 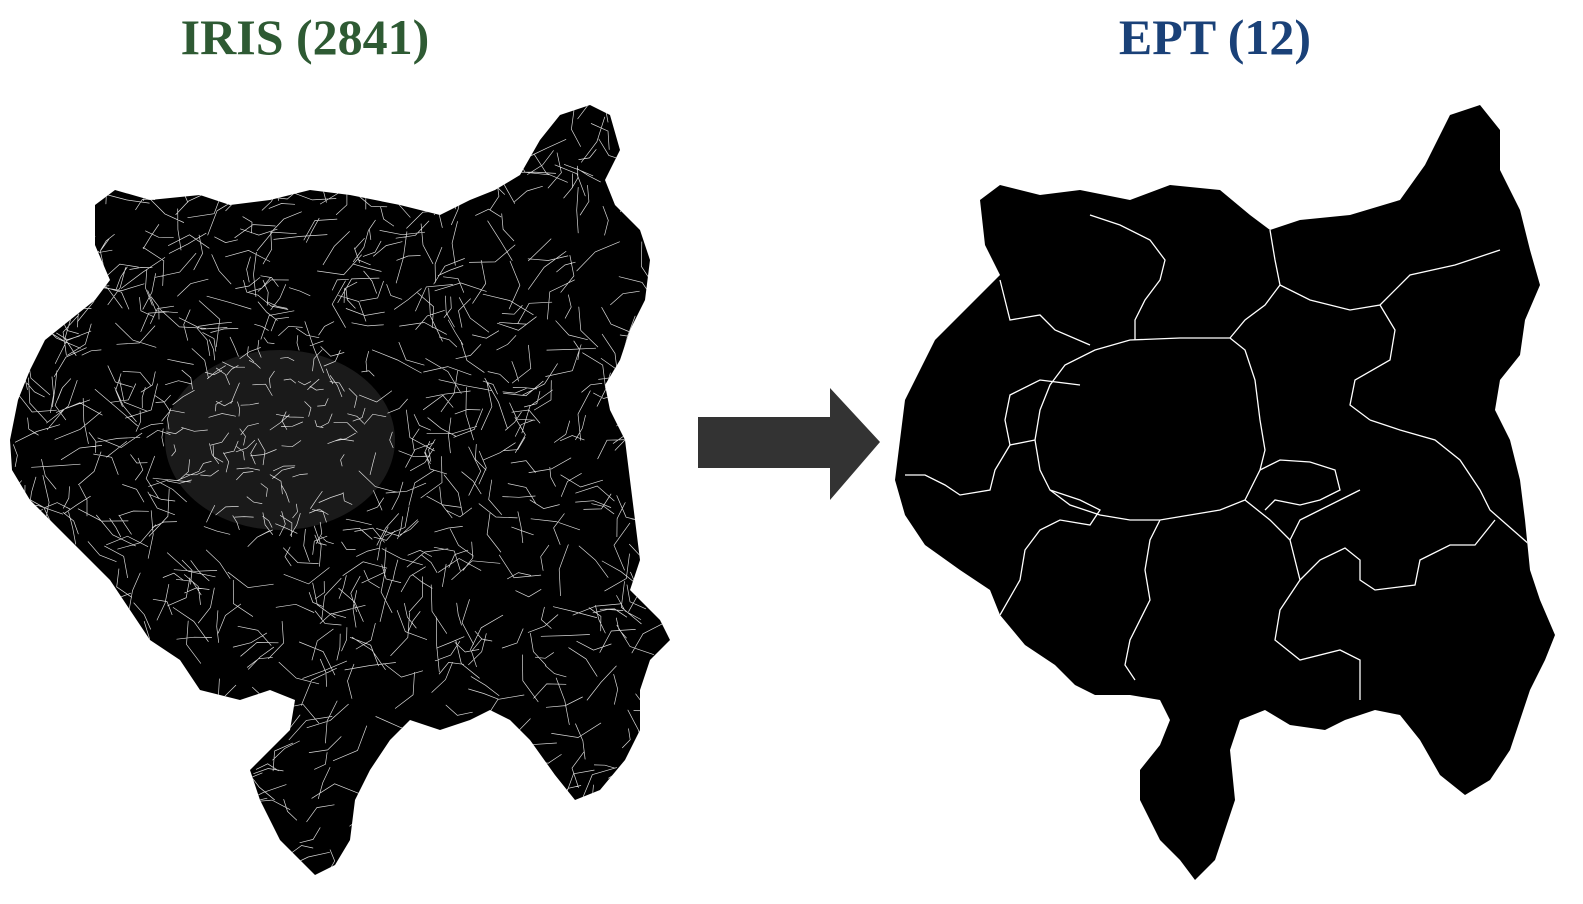 What do you see at coordinates (789, 444) in the screenshot?
I see `right-arrow-icon` at bounding box center [789, 444].